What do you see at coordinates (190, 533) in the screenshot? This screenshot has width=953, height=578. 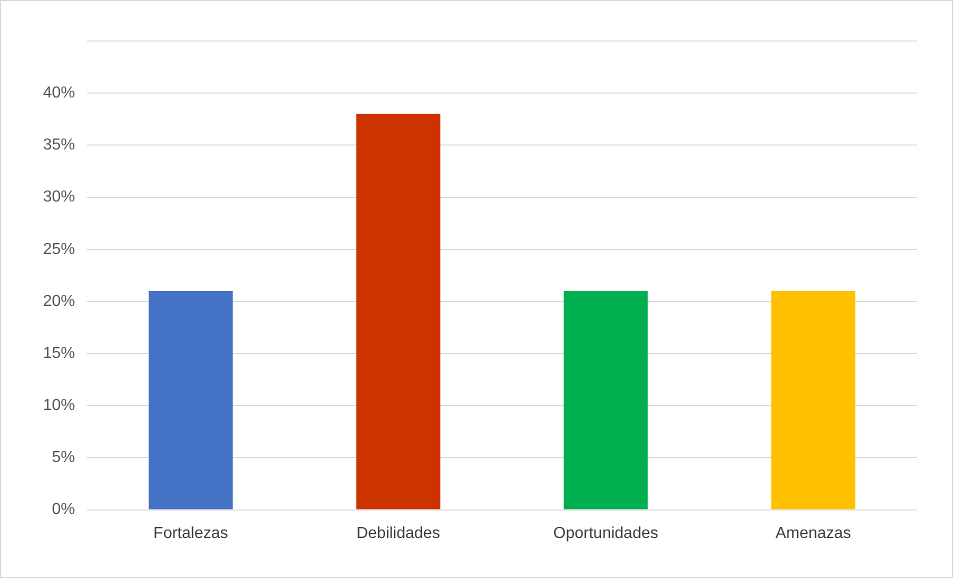 I see `x-tick-label: Fortalezas` at bounding box center [190, 533].